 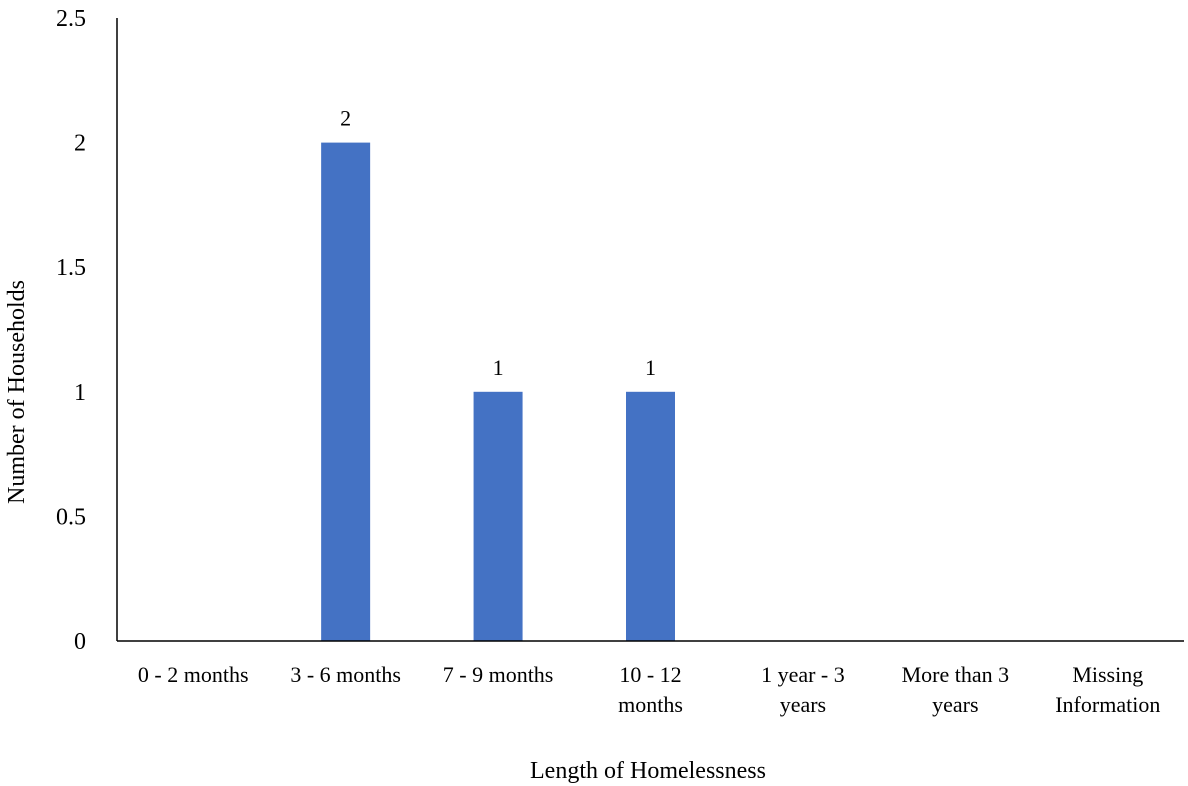 I want to click on x-tick-label: 0 - 2 months, so click(x=193, y=674).